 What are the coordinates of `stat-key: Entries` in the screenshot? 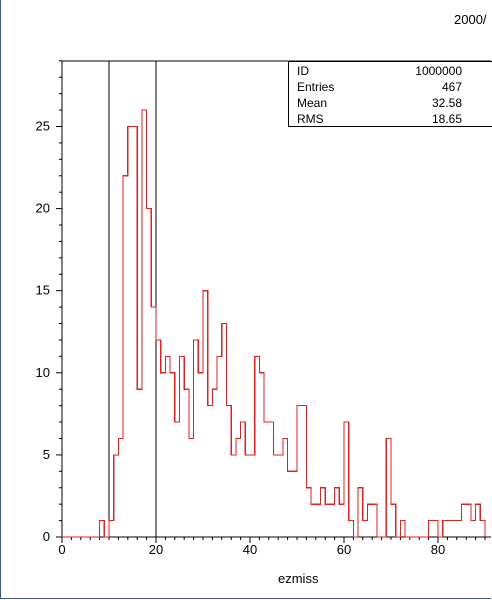 It's located at (316, 87).